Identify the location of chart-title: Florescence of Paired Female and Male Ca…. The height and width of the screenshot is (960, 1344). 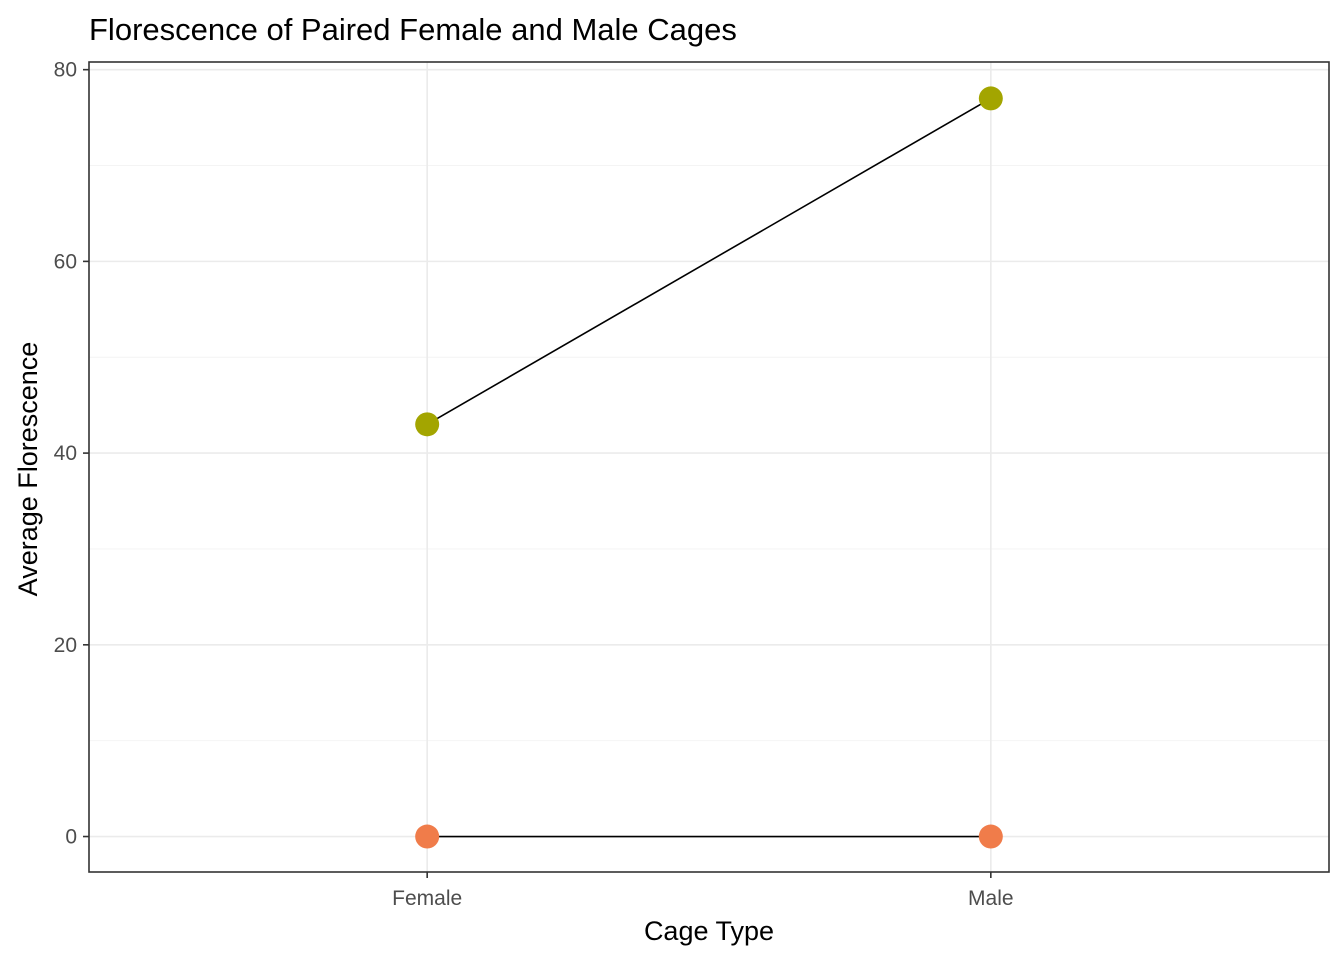
(413, 29).